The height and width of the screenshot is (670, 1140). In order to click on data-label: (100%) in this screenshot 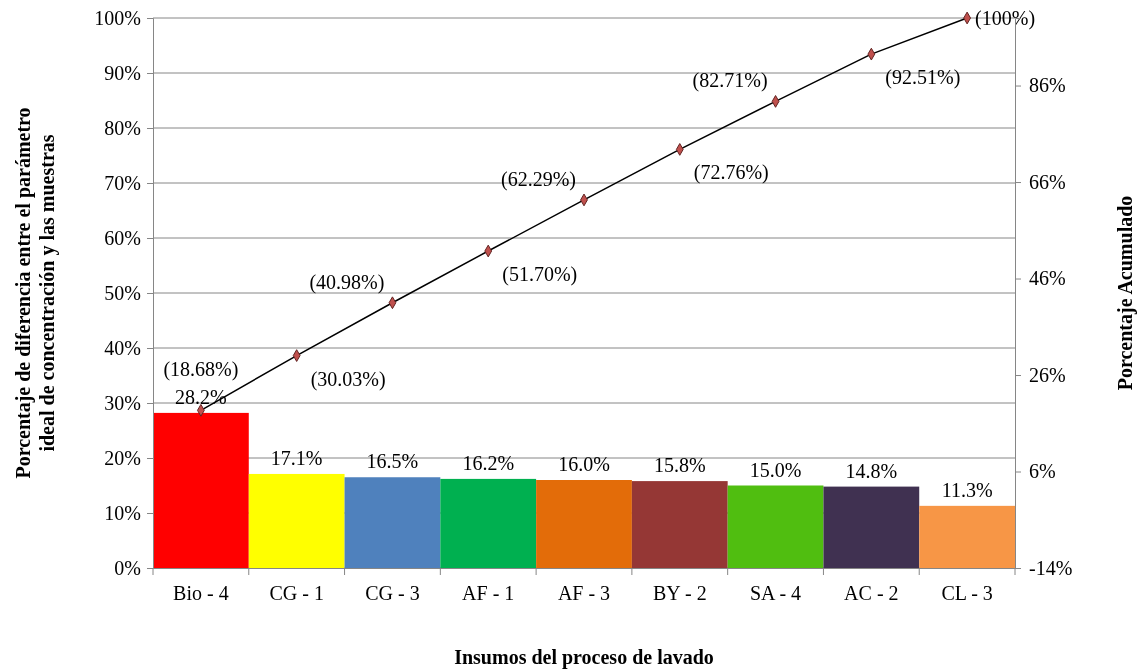, I will do `click(1005, 18)`.